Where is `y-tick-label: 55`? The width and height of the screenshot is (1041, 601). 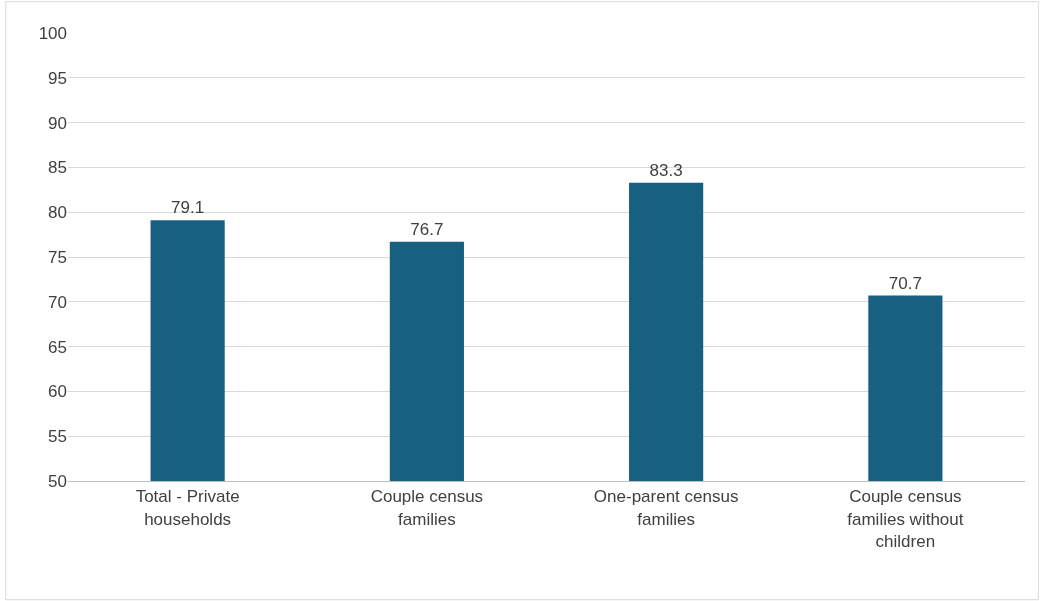
y-tick-label: 55 is located at coordinates (57, 437).